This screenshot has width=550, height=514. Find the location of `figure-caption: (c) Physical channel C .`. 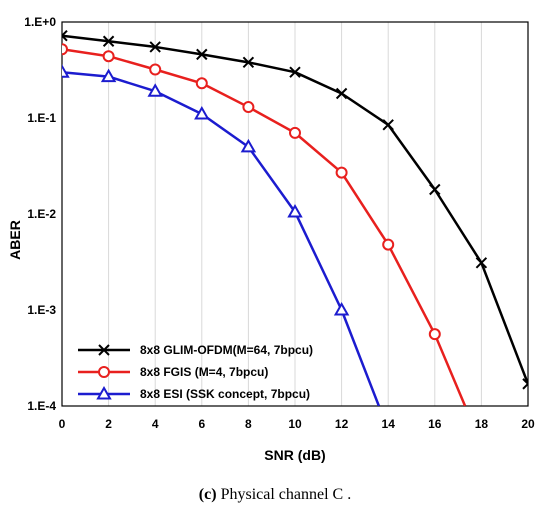

figure-caption: (c) Physical channel C . is located at coordinates (275, 495).